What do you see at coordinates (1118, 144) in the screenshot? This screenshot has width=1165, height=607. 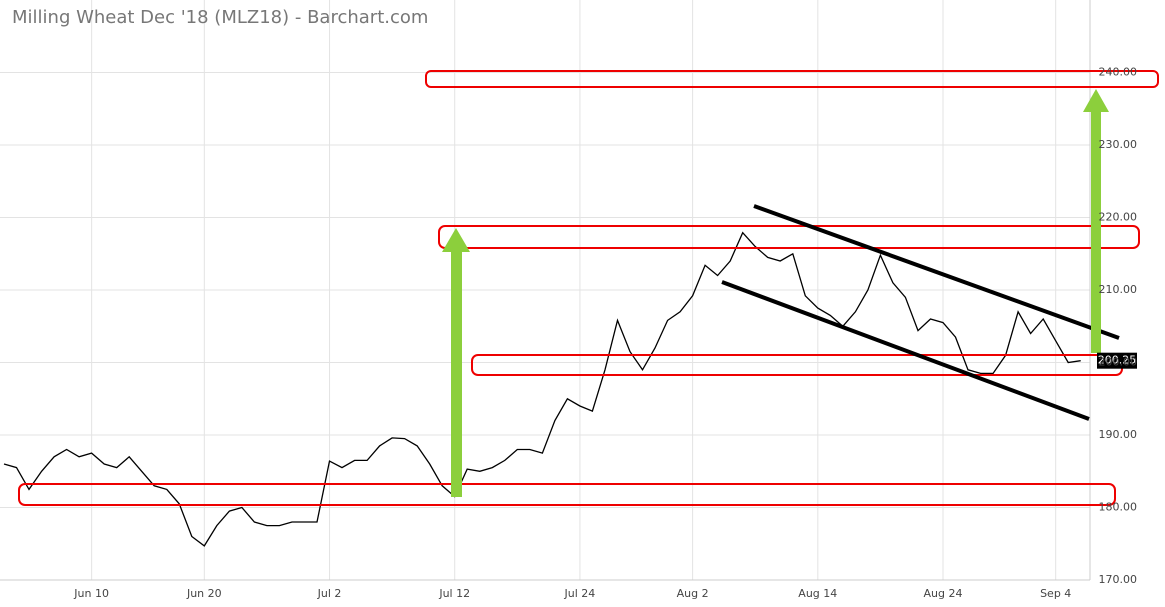 I see `y-tick-label: 230.00` at bounding box center [1118, 144].